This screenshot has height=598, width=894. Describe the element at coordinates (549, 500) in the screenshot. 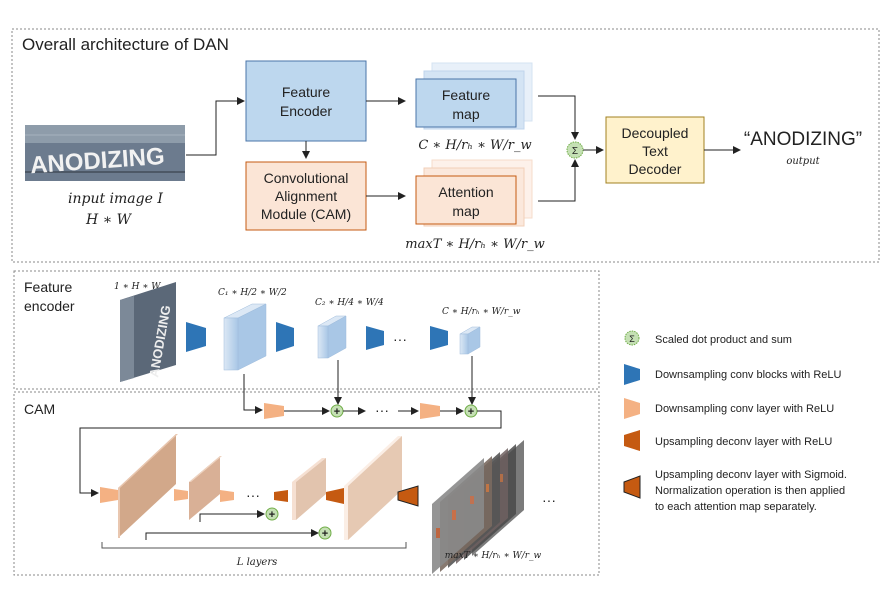

I see `cam-ellipsis-3: ···` at that location.